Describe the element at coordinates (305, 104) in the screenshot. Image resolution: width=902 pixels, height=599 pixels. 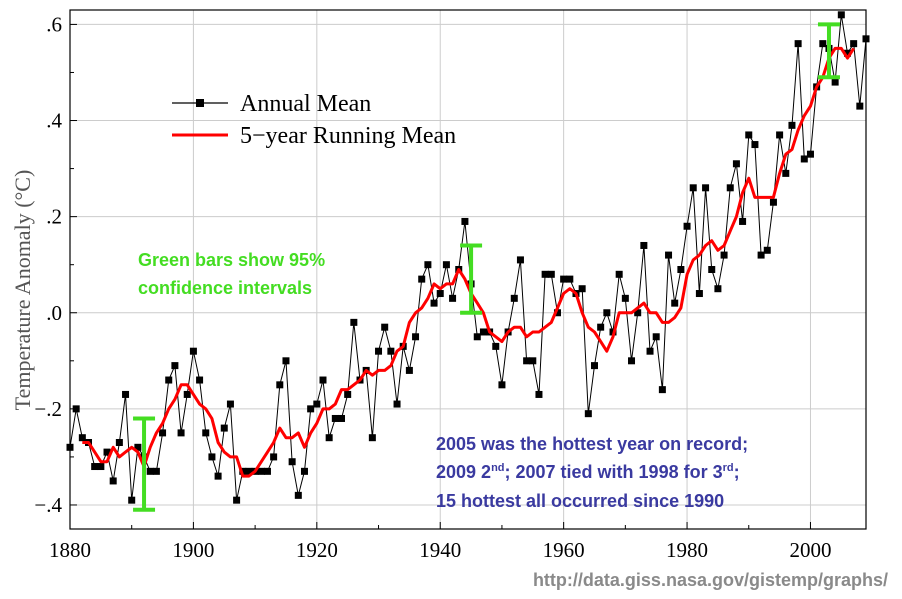
I see `legend-annual-label: Annual Mean` at that location.